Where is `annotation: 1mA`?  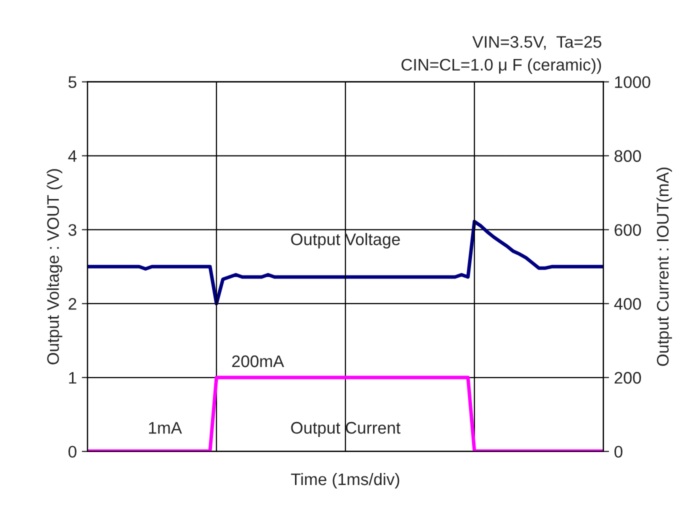
annotation: 1mA is located at coordinates (165, 428).